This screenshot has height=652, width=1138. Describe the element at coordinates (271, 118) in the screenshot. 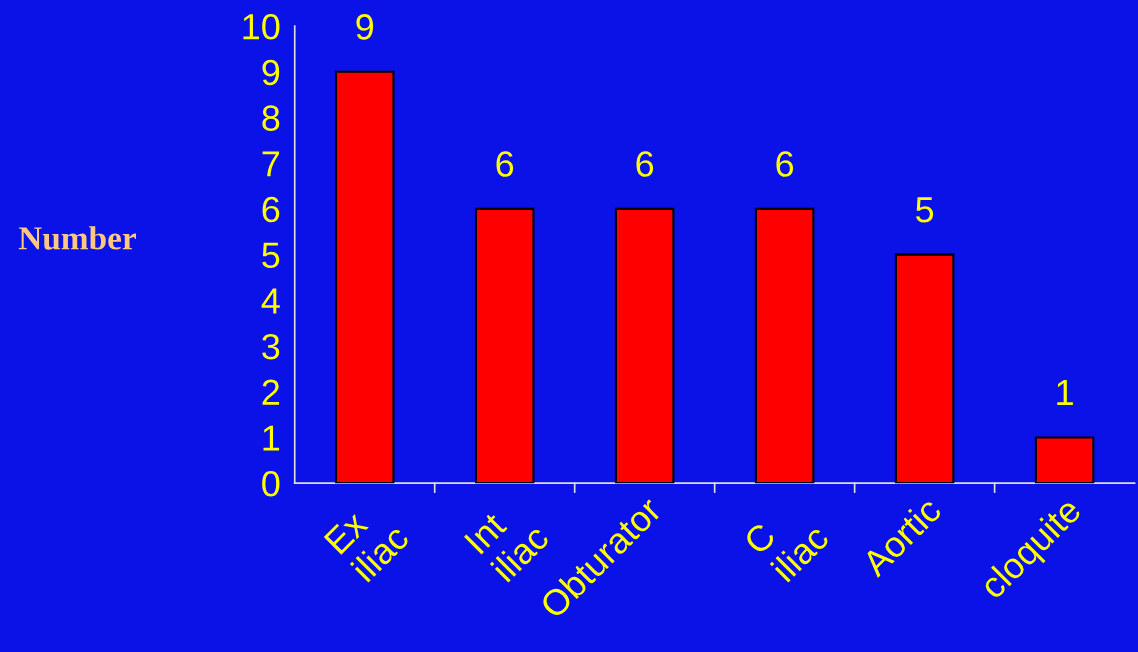

I see `y-tick-label: 8` at that location.